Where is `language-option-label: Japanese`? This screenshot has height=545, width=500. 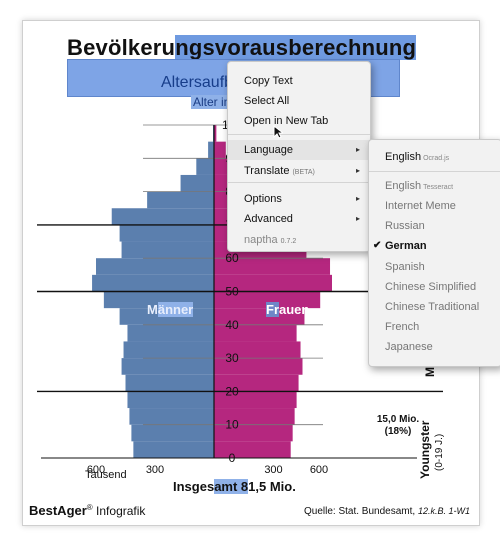
language-option-label: Japanese is located at coordinates (409, 347).